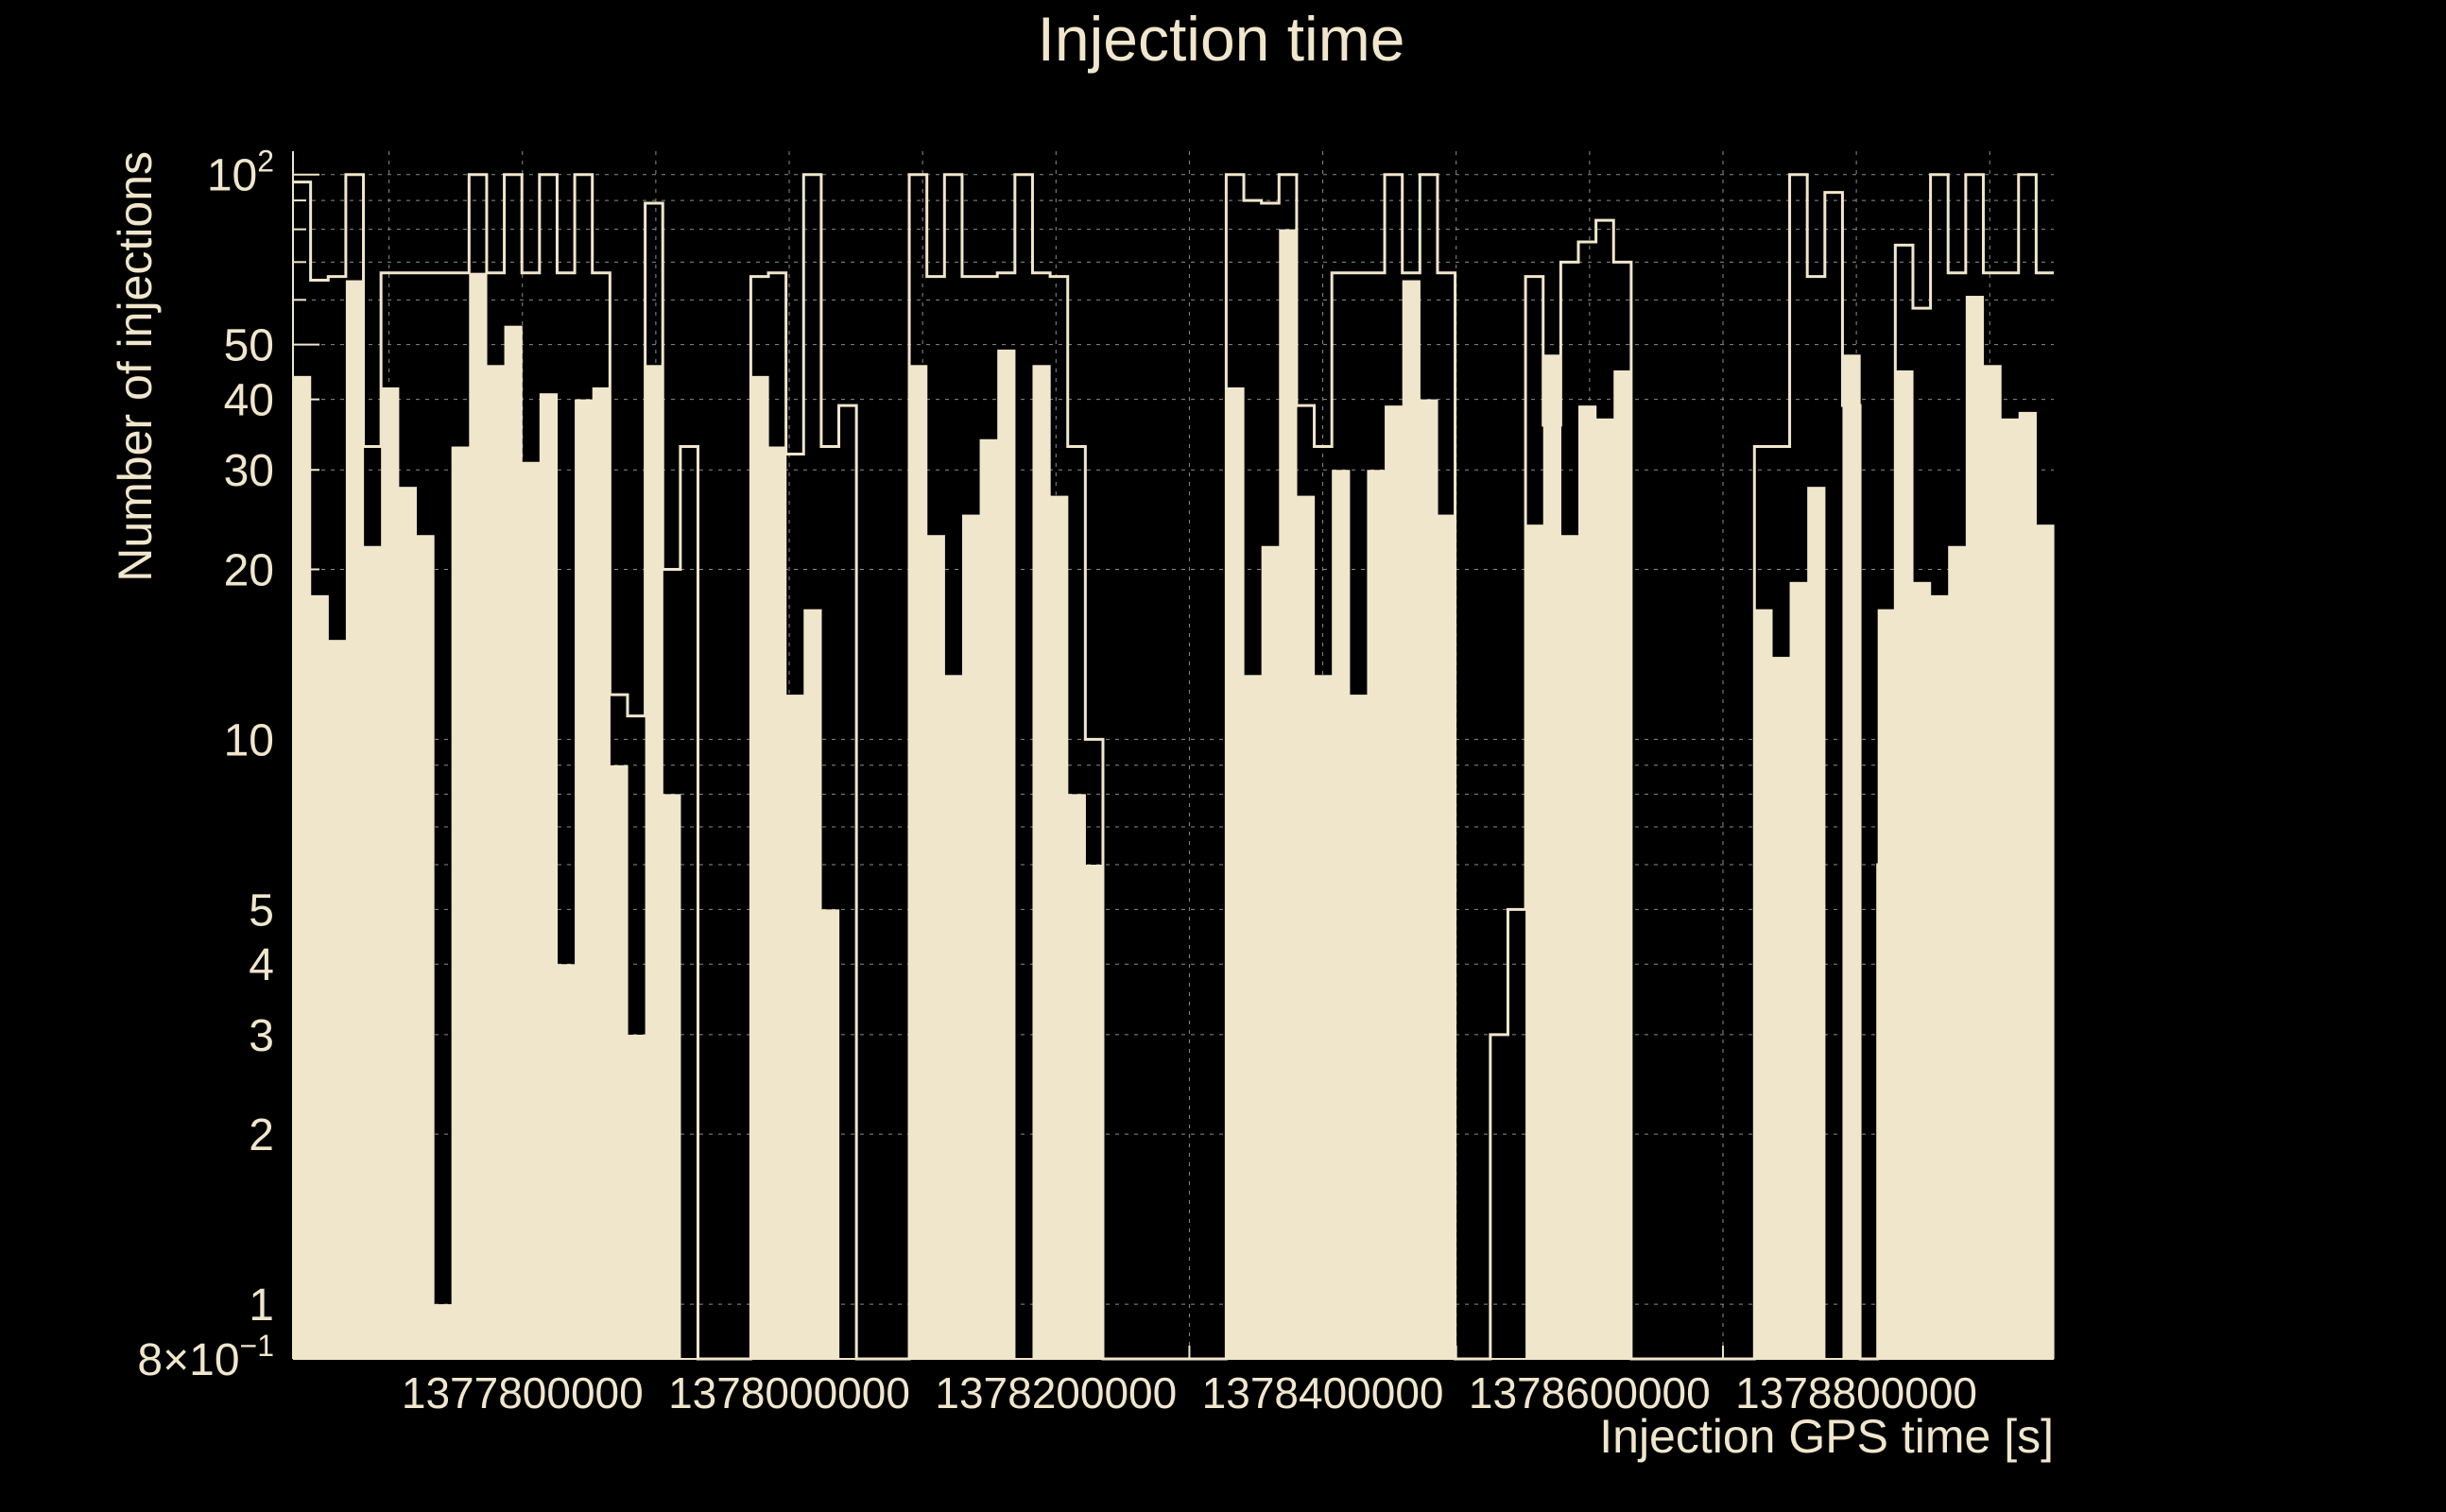 The image size is (2446, 1512). Describe the element at coordinates (1856, 1393) in the screenshot. I see `x-tick-label: 1378800000` at that location.